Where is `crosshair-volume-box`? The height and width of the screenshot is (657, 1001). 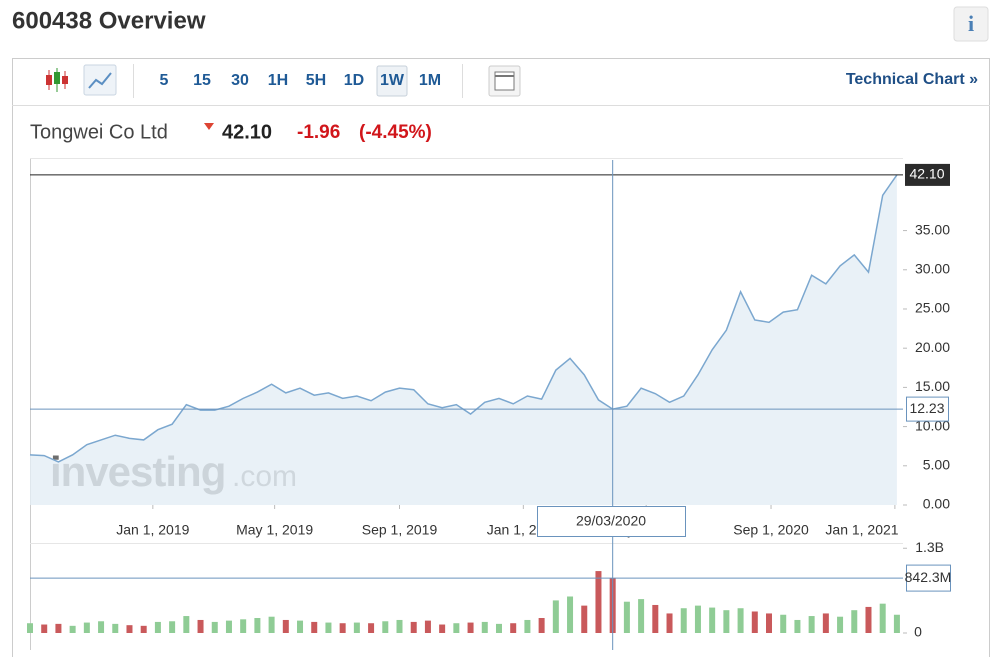
crosshair-volume-box is located at coordinates (928, 578).